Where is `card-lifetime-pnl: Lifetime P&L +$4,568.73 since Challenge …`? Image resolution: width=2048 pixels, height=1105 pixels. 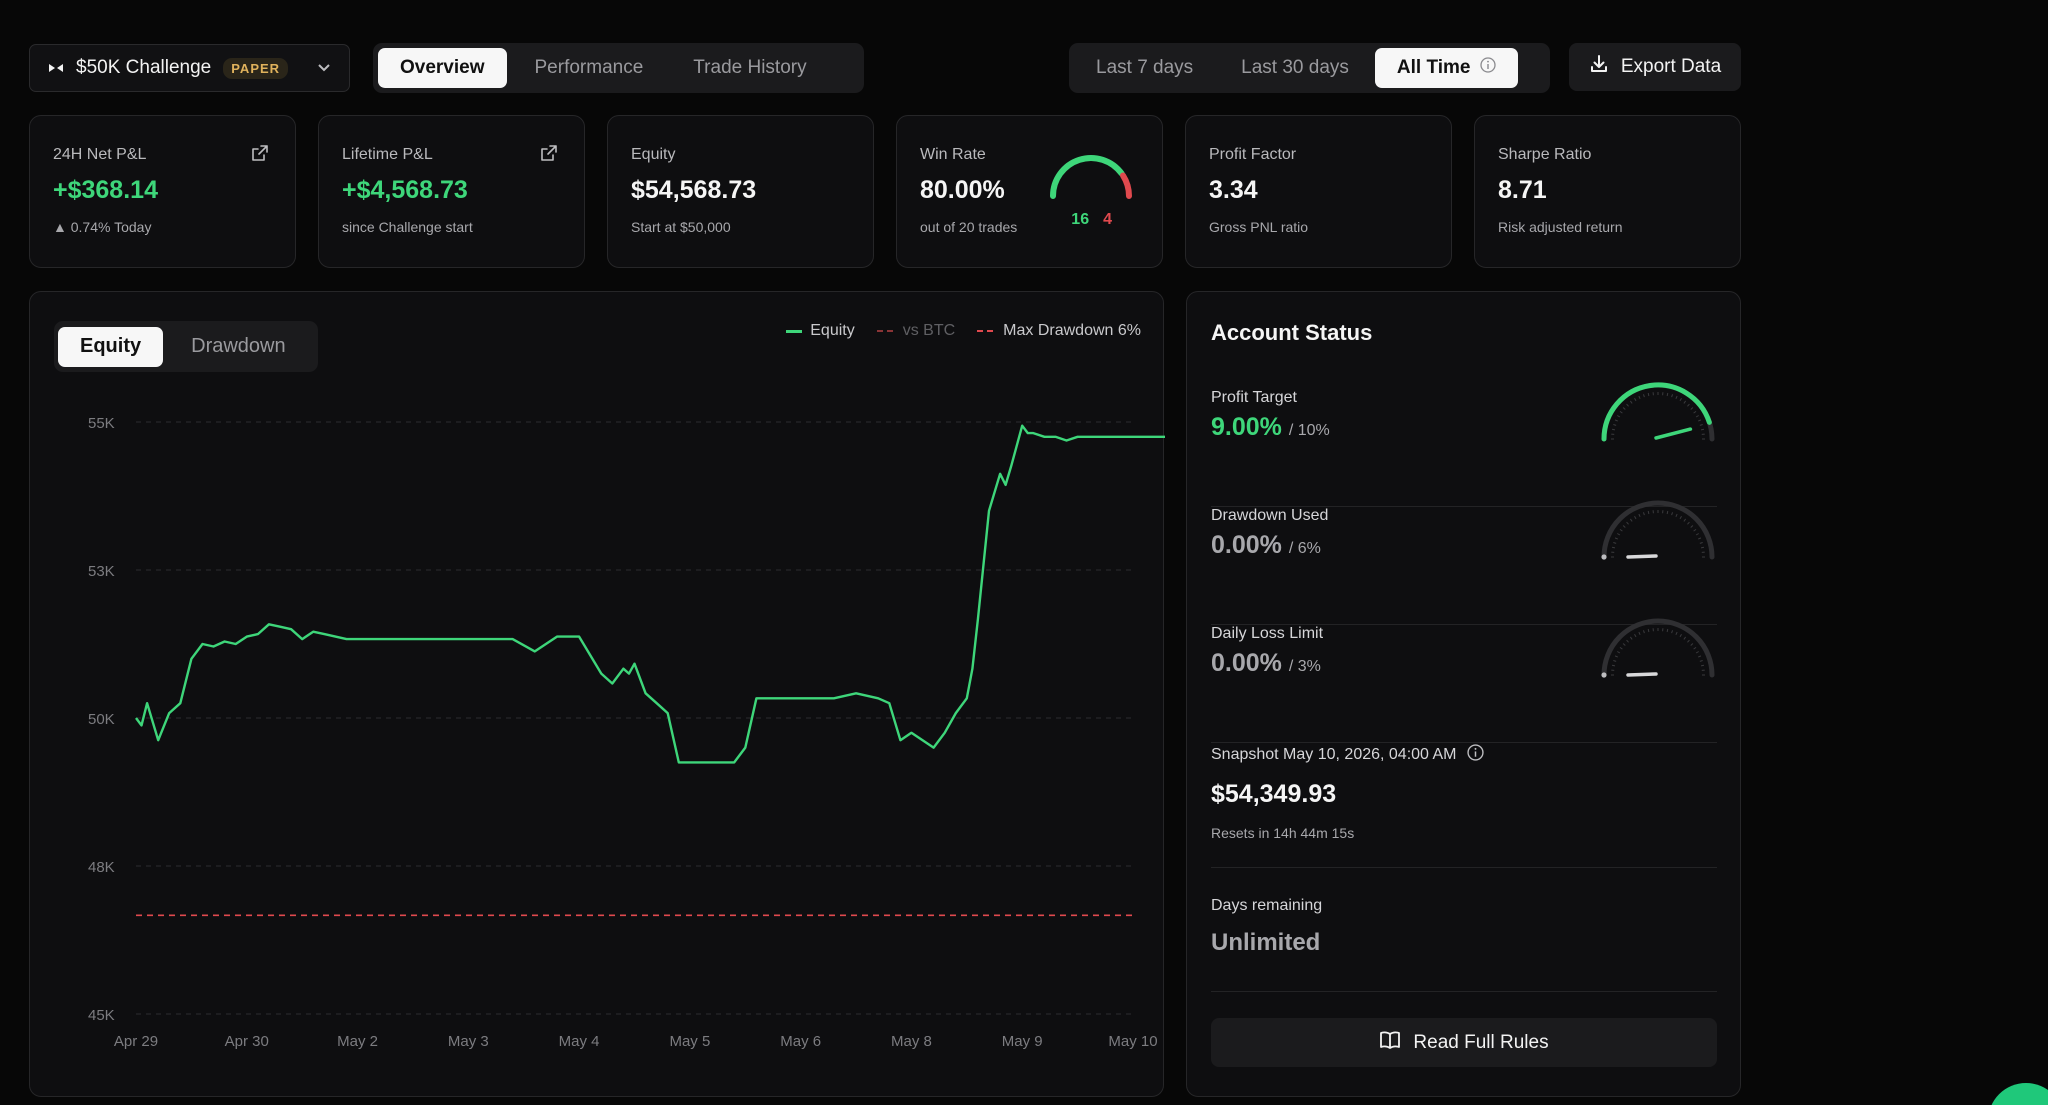
card-lifetime-pnl: Lifetime P&L +$4,568.73 since Challenge … is located at coordinates (451, 191).